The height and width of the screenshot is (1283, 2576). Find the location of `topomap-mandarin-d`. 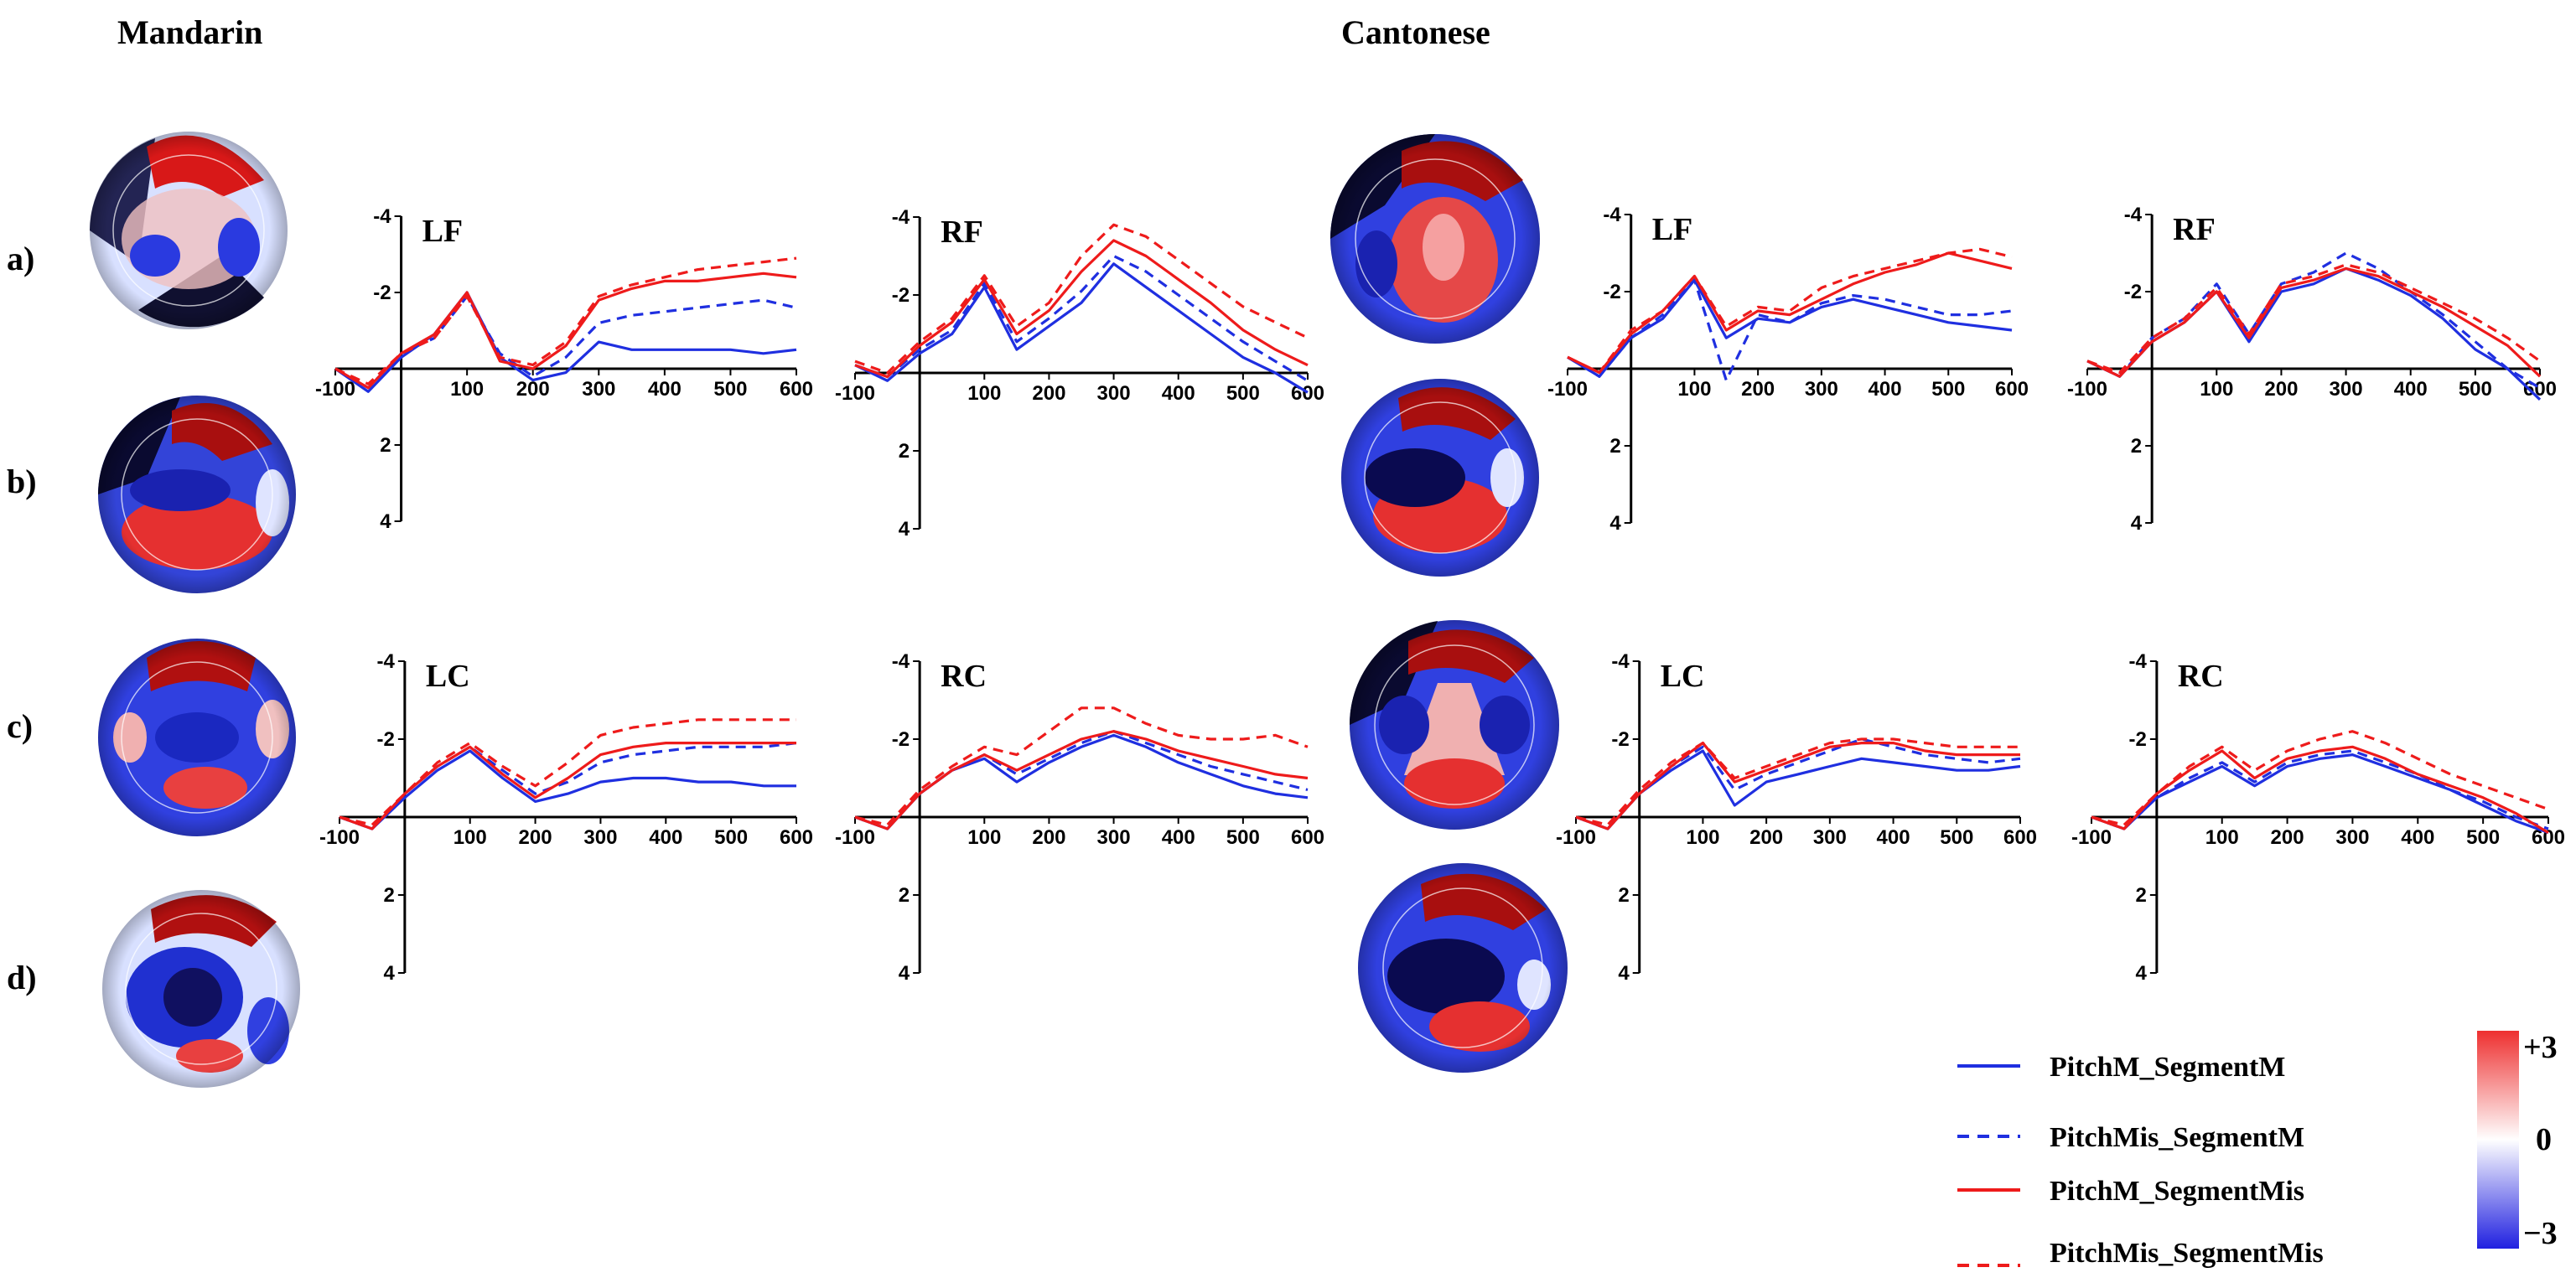

topomap-mandarin-d is located at coordinates (201, 989).